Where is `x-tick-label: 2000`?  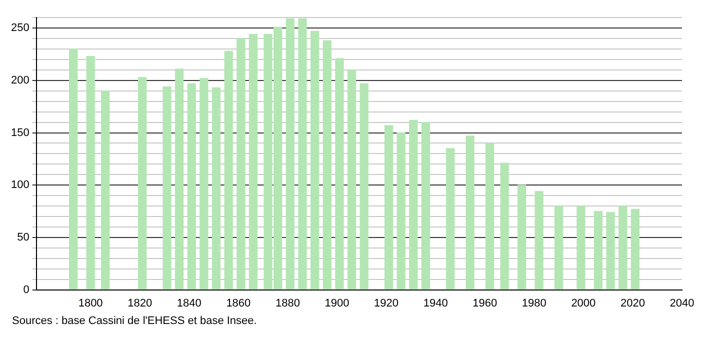
x-tick-label: 2000 is located at coordinates (583, 303).